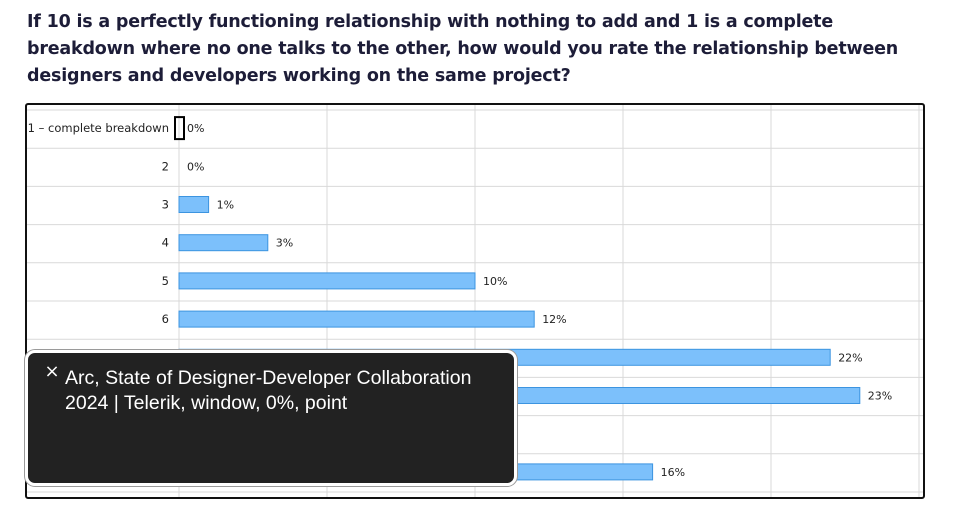 The width and height of the screenshot is (962, 514). What do you see at coordinates (850, 357) in the screenshot?
I see `data-label: 22%` at bounding box center [850, 357].